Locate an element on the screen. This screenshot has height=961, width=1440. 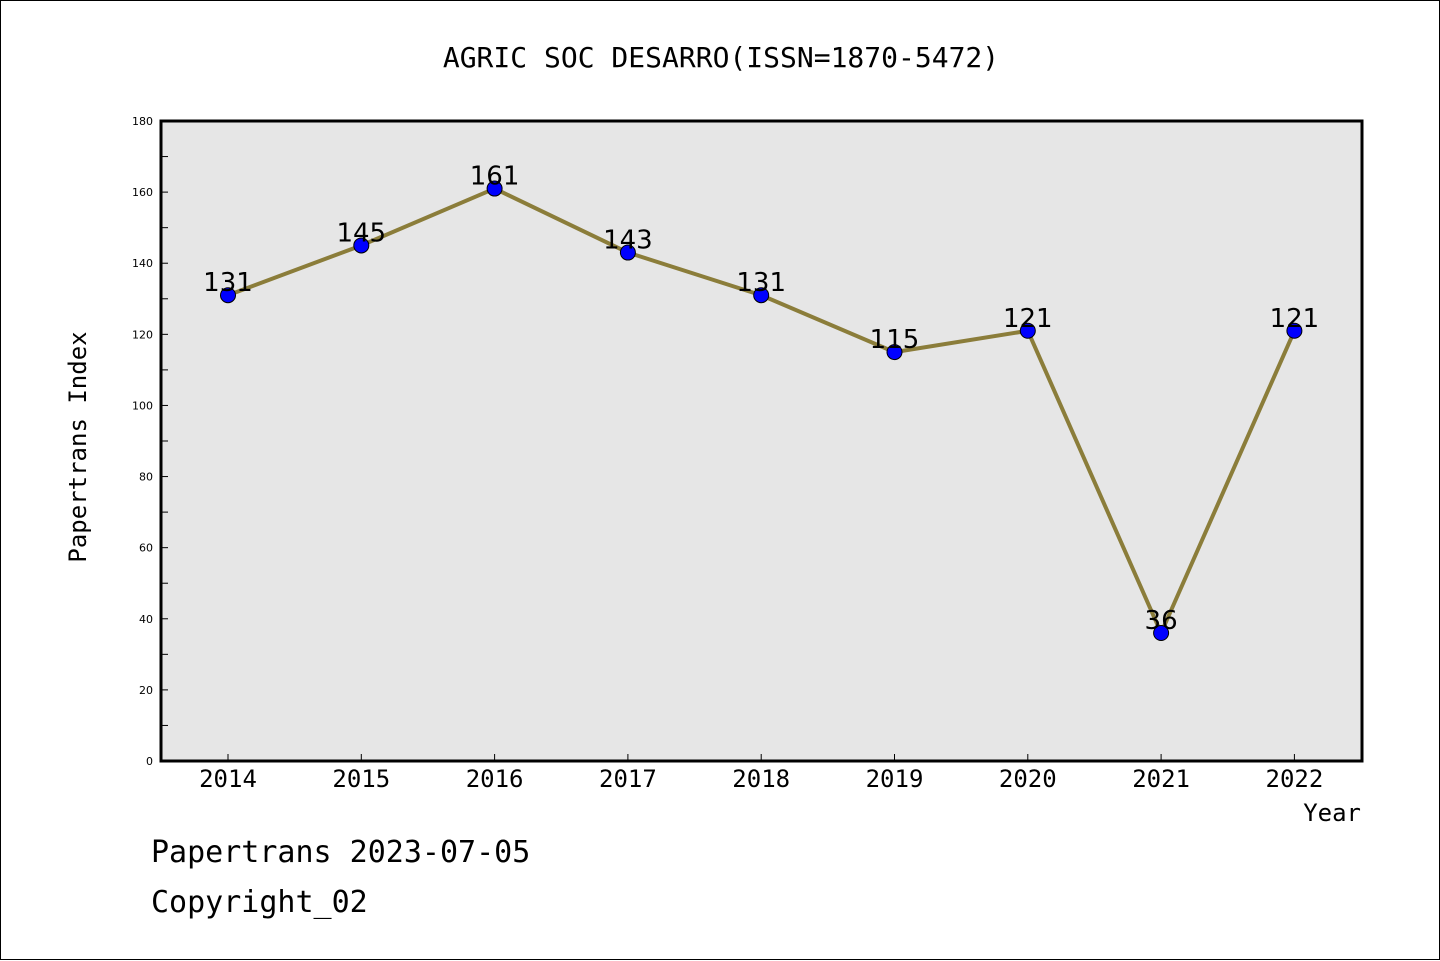
x-tick-label: 2017 is located at coordinates (628, 779).